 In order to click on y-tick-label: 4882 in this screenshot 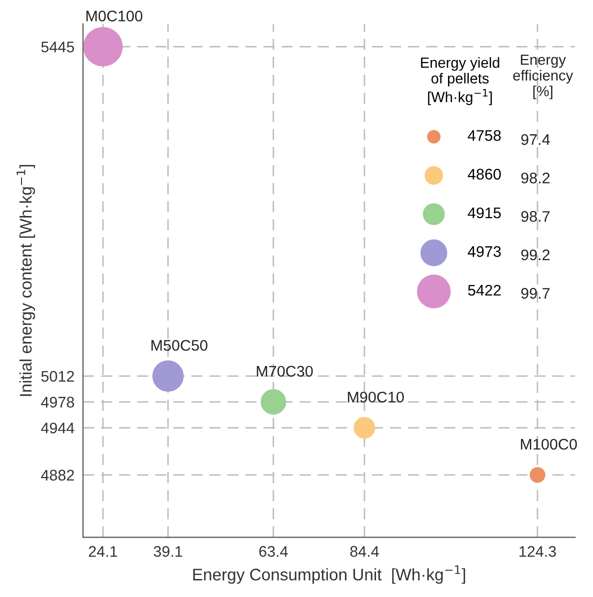, I will do `click(57, 475)`.